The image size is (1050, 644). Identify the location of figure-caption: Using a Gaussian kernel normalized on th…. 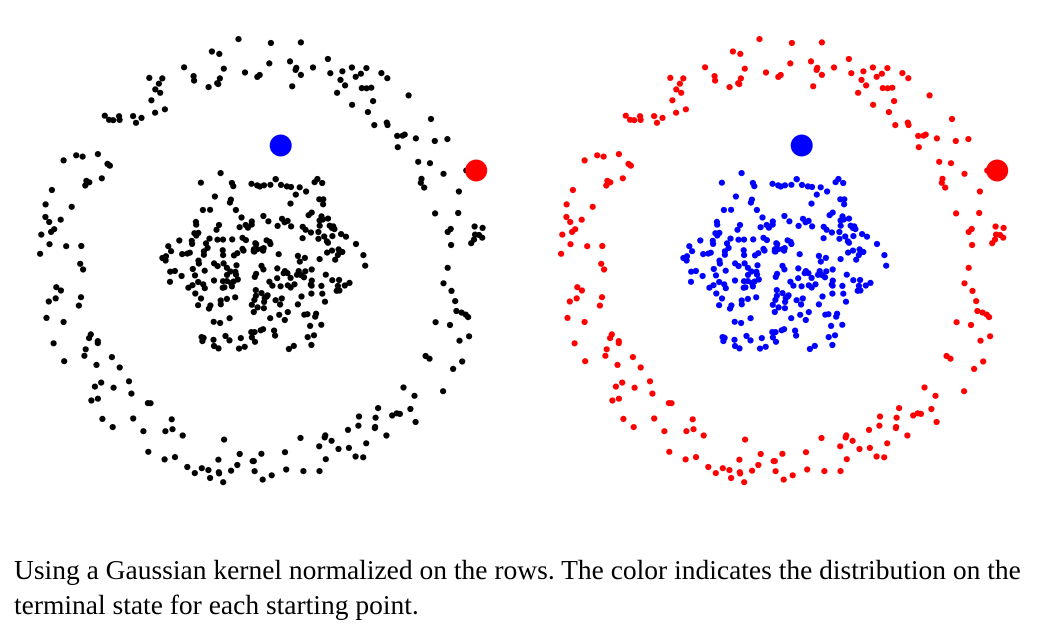
(517, 587).